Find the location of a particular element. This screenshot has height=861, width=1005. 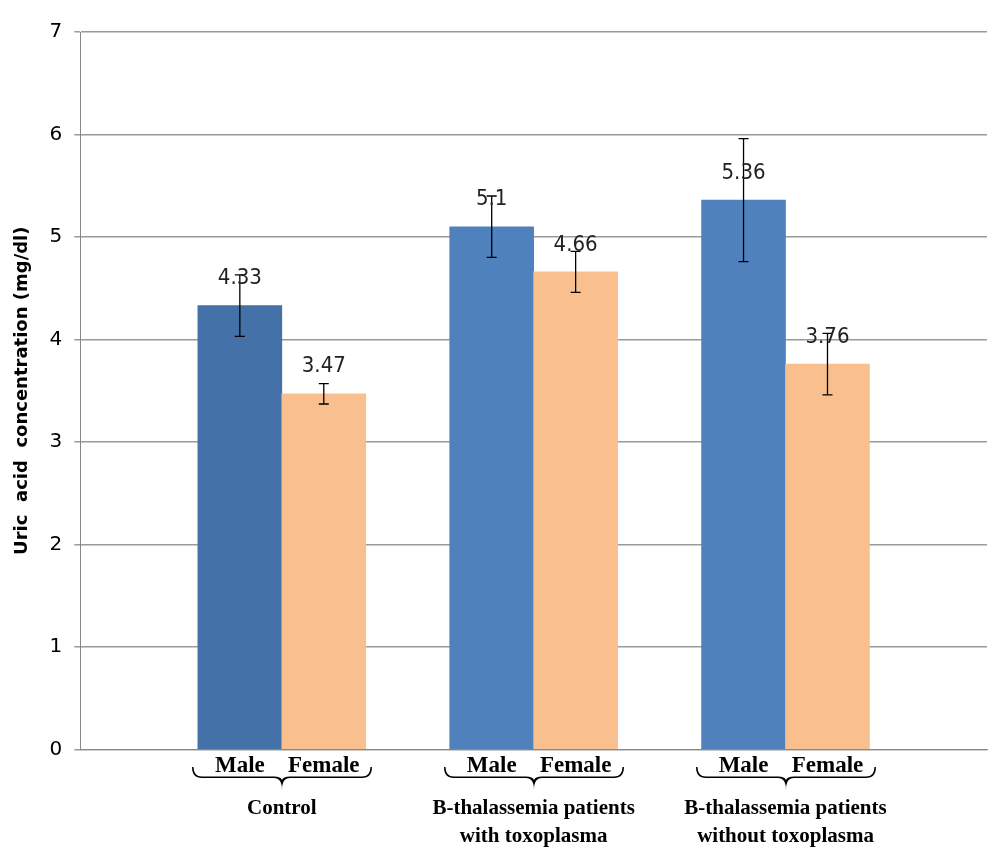

y-tick-label: 7 is located at coordinates (56, 30).